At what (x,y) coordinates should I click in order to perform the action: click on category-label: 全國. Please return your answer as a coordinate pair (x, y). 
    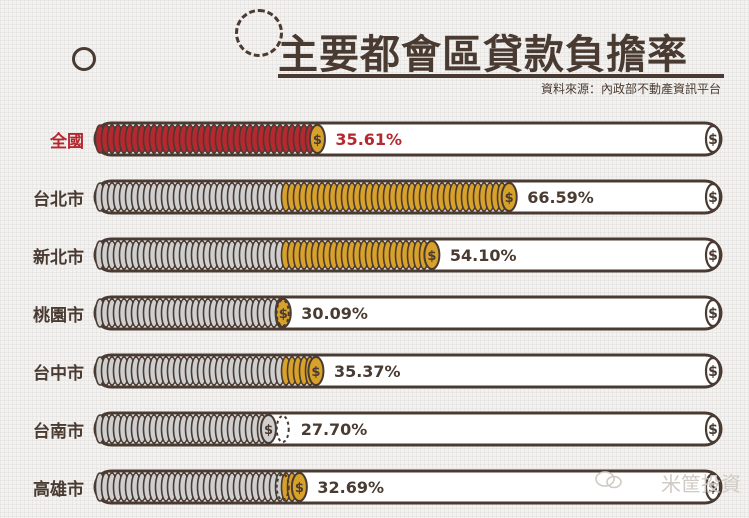
    Looking at the image, I should click on (67, 142).